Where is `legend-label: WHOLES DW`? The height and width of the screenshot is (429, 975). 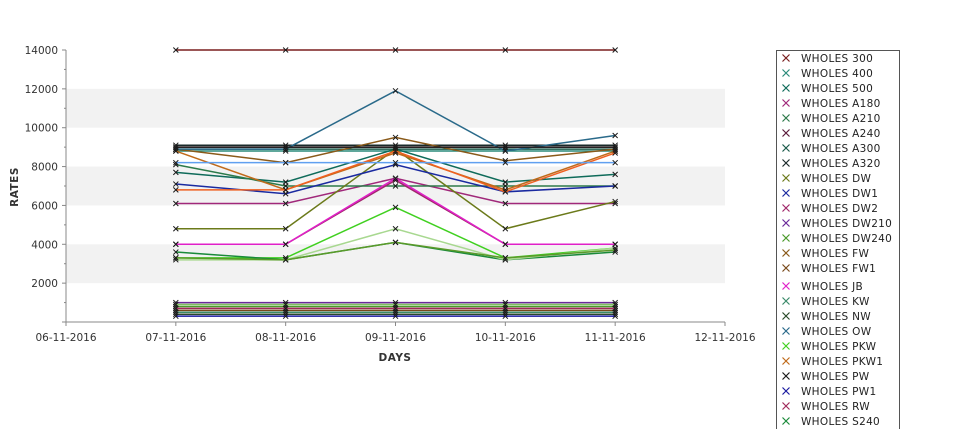
legend-label: WHOLES DW is located at coordinates (836, 179).